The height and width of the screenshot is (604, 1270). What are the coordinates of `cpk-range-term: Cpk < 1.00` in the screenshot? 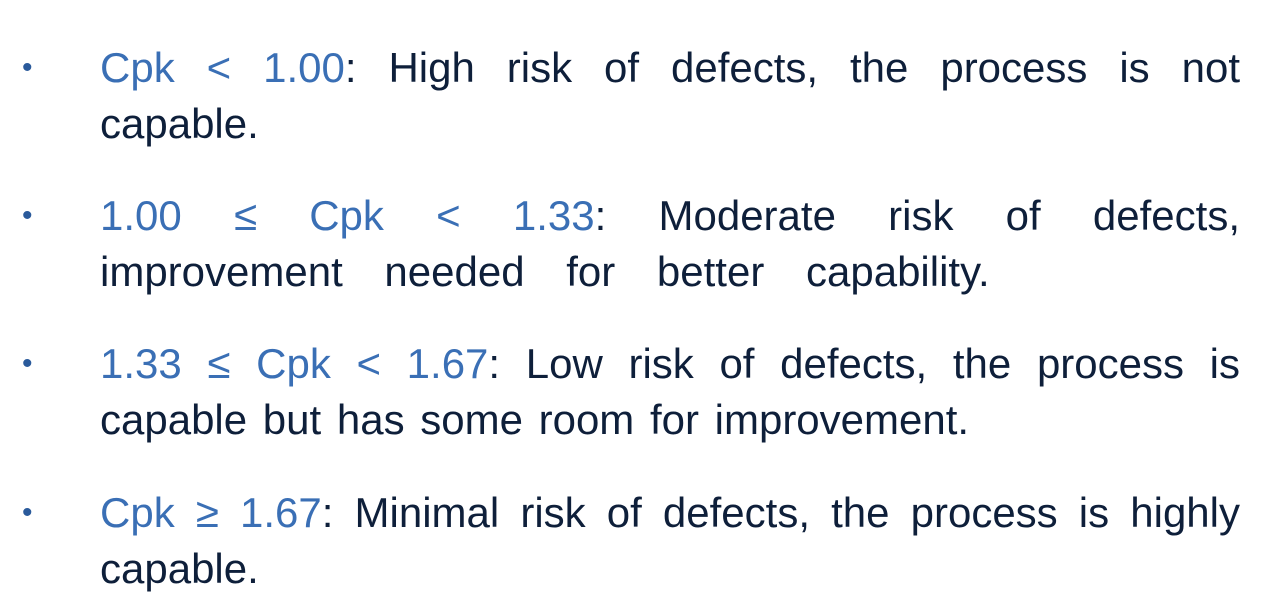 It's located at (222, 67).